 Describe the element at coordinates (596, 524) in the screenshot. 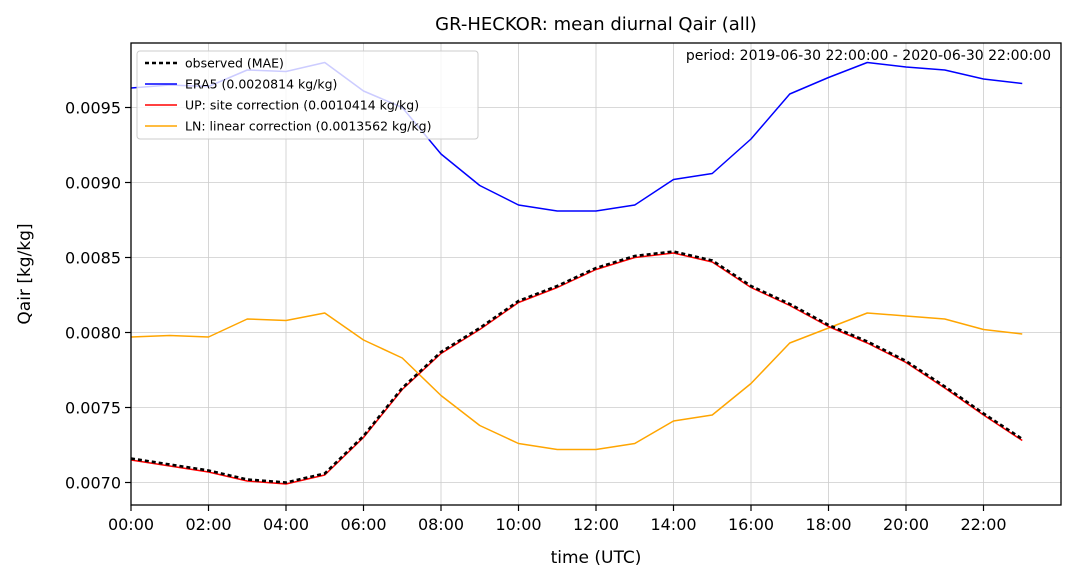

I see `x-tick-label: 12:00` at that location.